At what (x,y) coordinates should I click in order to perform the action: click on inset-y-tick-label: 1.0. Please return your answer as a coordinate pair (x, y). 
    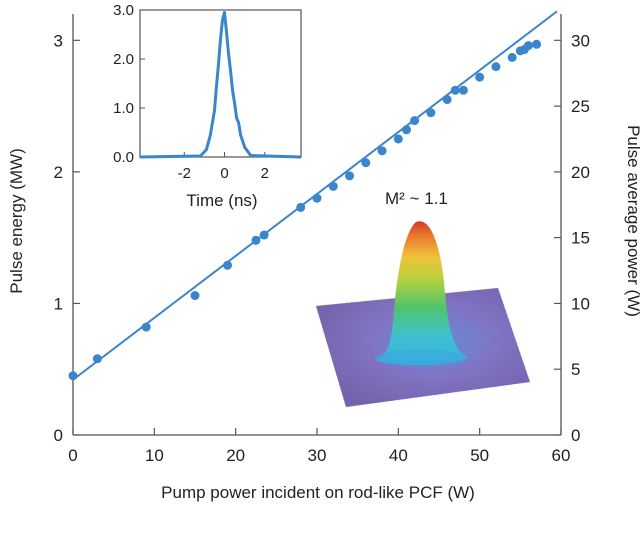
    Looking at the image, I should click on (123, 108).